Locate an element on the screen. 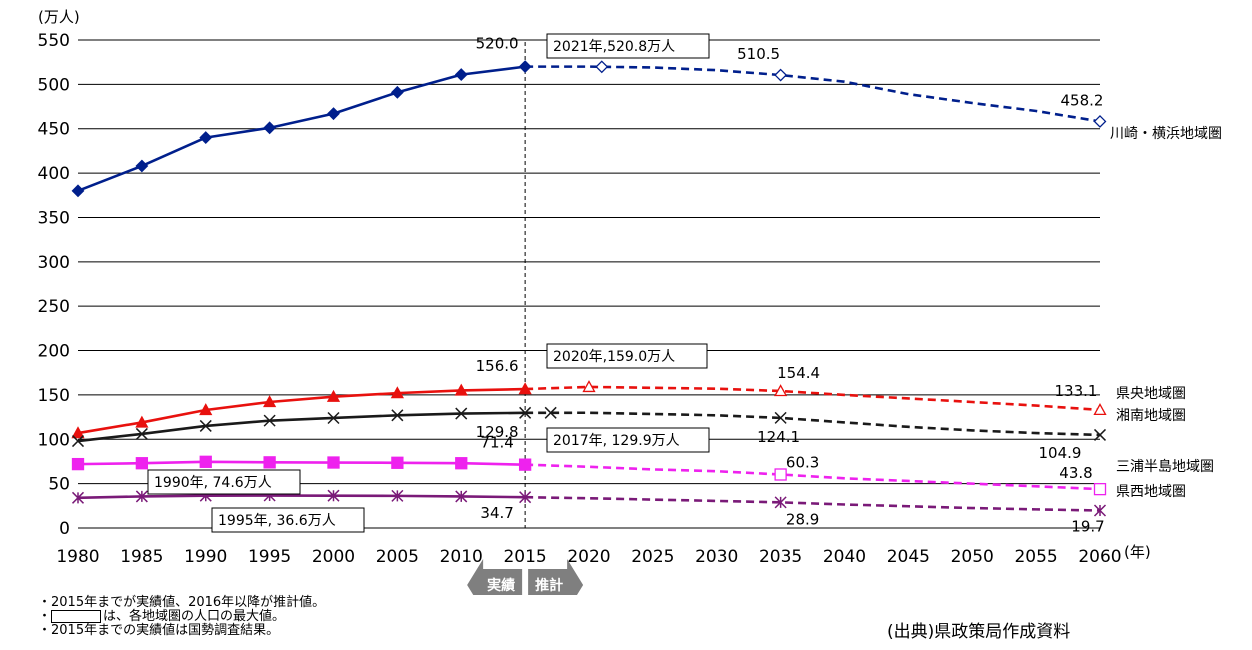  value-label: 28.9 is located at coordinates (802, 519).